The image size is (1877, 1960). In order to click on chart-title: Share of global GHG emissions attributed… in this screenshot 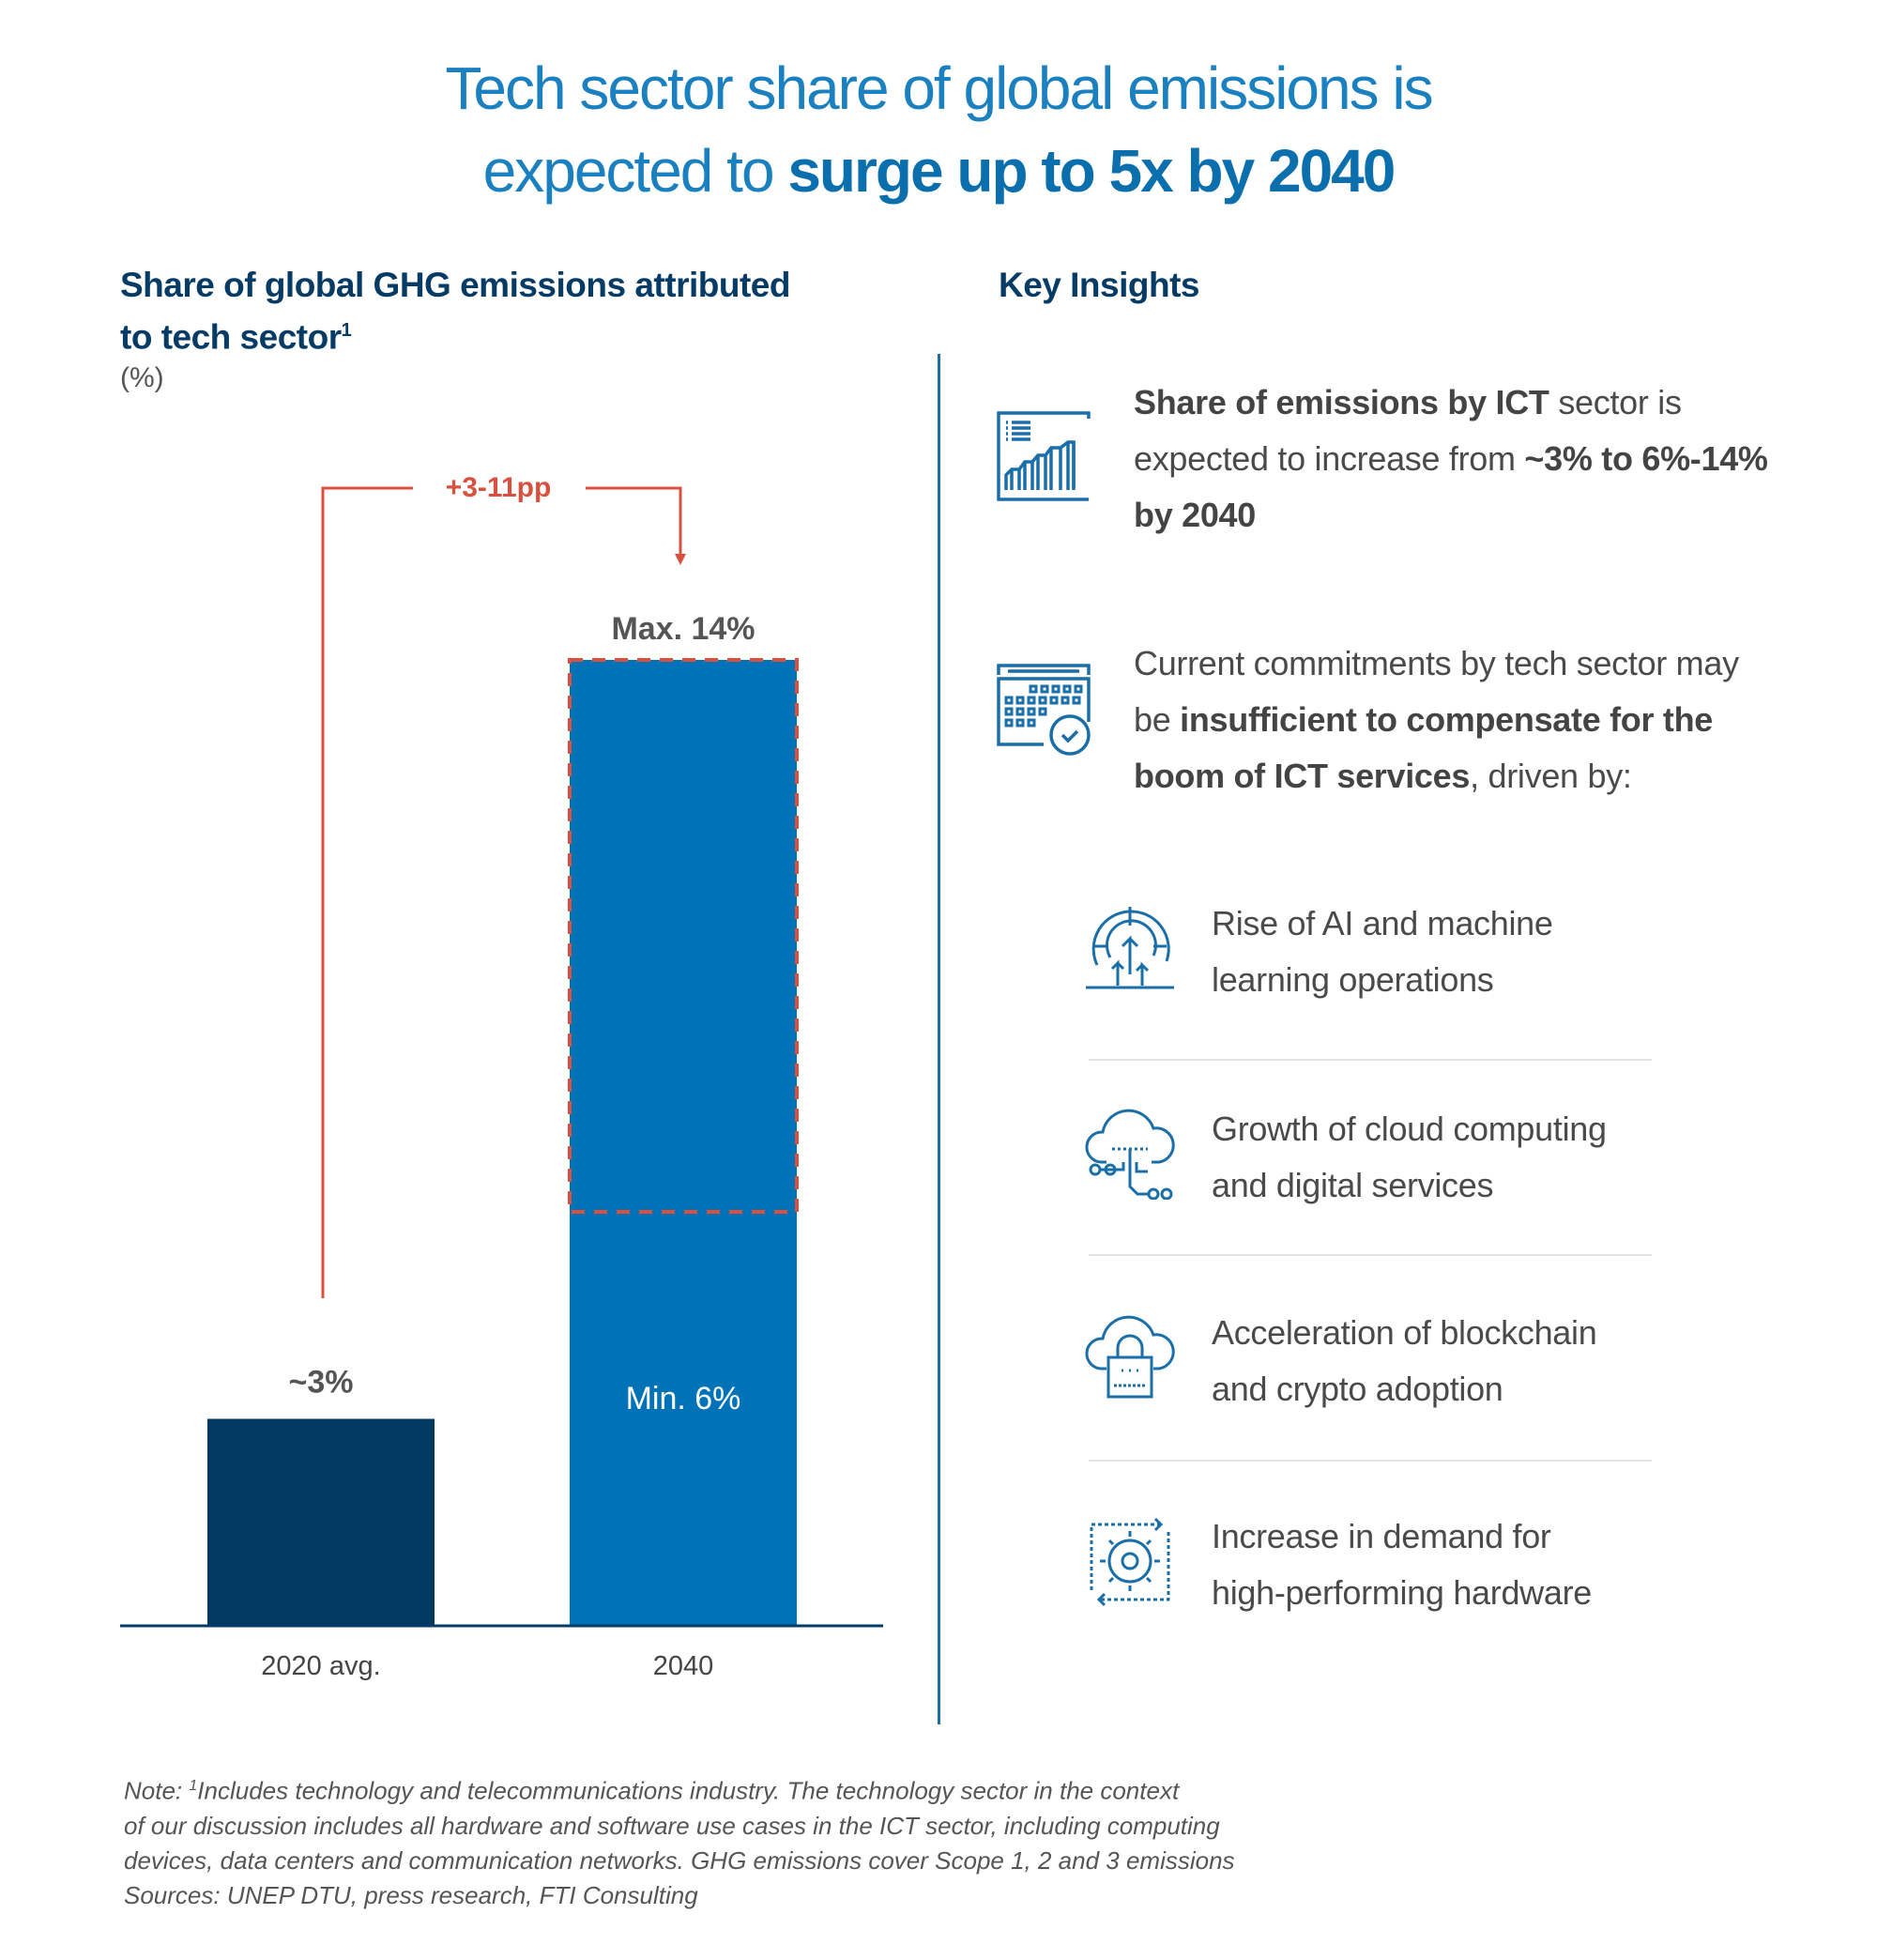, I will do `click(455, 311)`.